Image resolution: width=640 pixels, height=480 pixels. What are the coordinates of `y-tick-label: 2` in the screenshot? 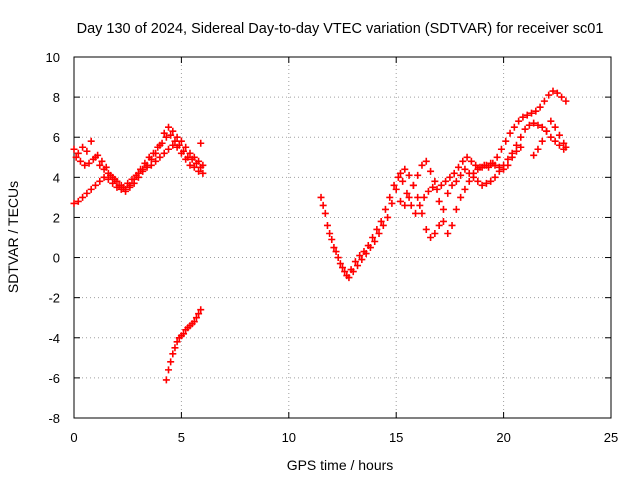 It's located at (56, 217).